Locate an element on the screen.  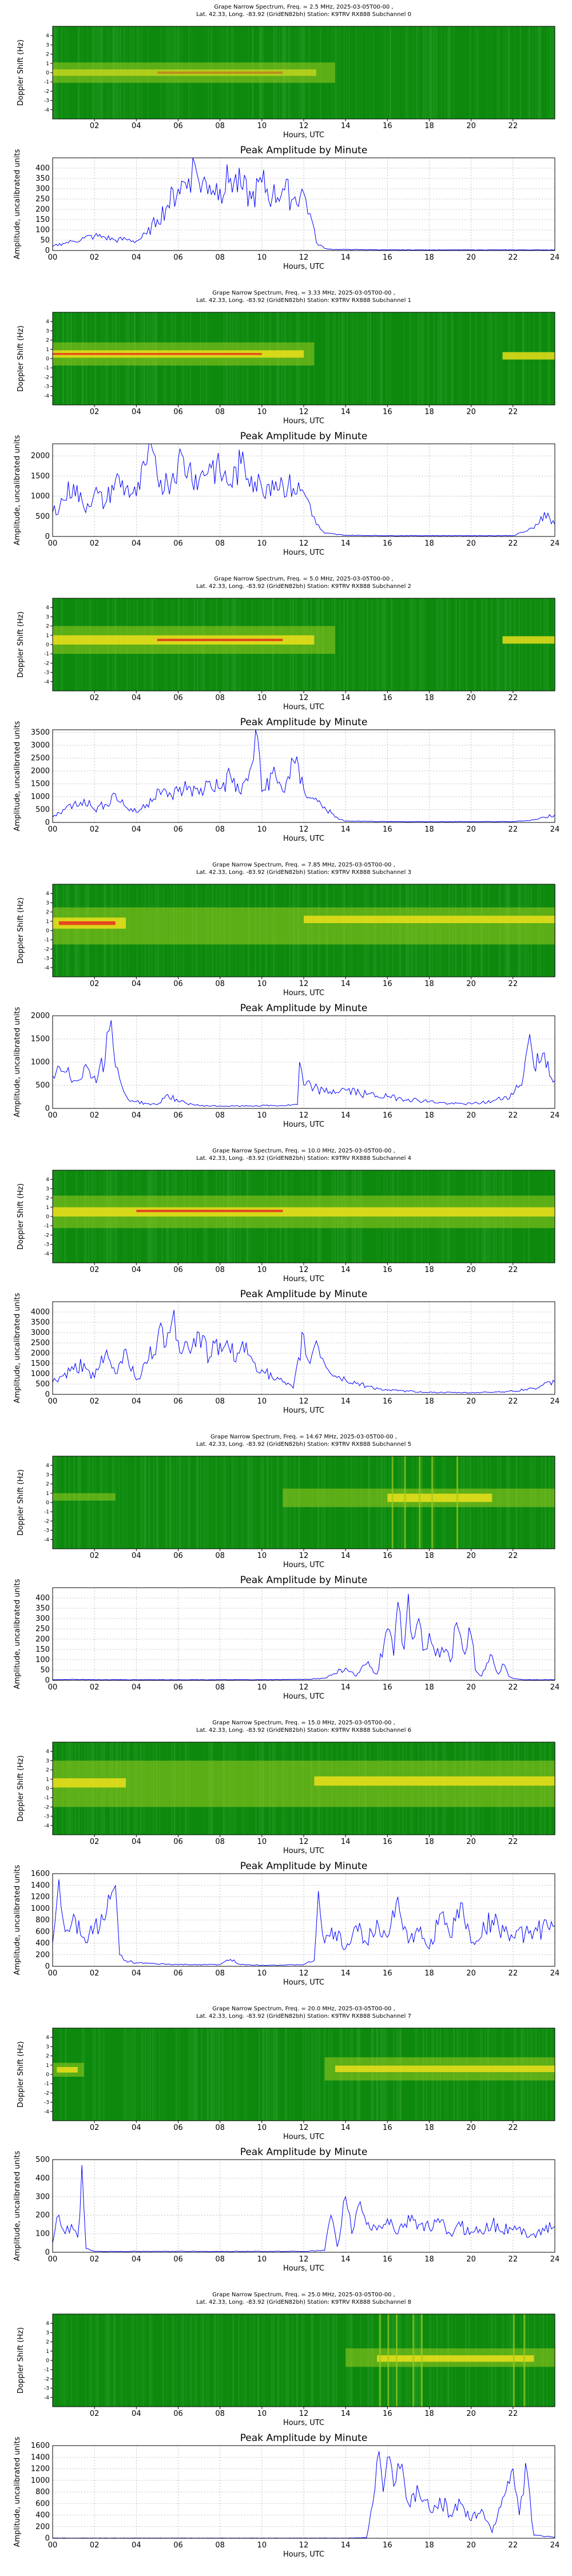
x-axis-label: Hours, UTC is located at coordinates (303, 1697).